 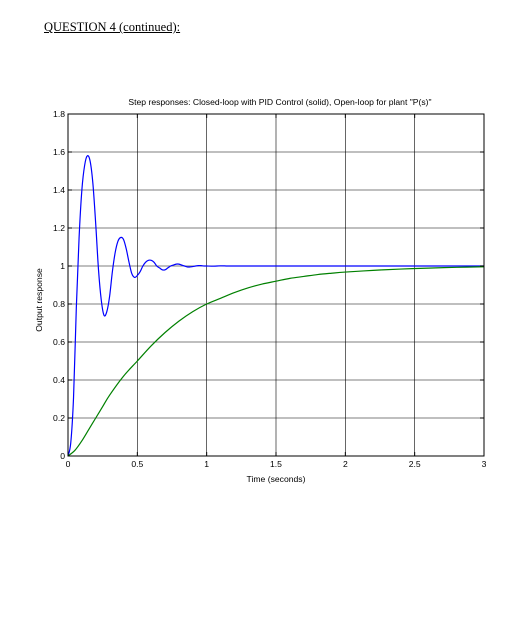 I want to click on y-tick-label: 0, so click(x=62, y=456).